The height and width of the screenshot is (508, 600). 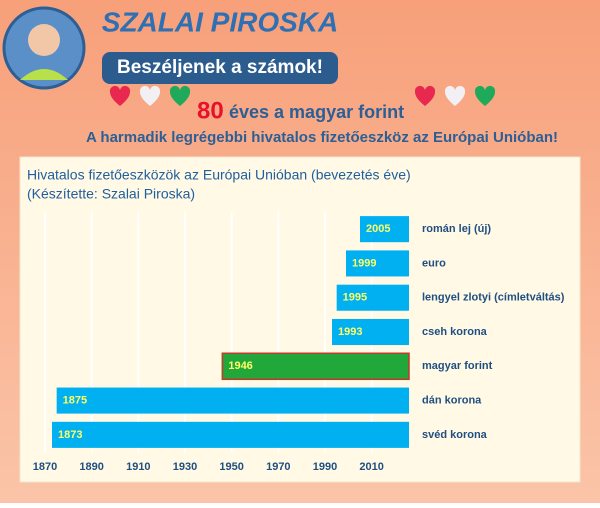 I want to click on category-label: dán korona, so click(x=452, y=400).